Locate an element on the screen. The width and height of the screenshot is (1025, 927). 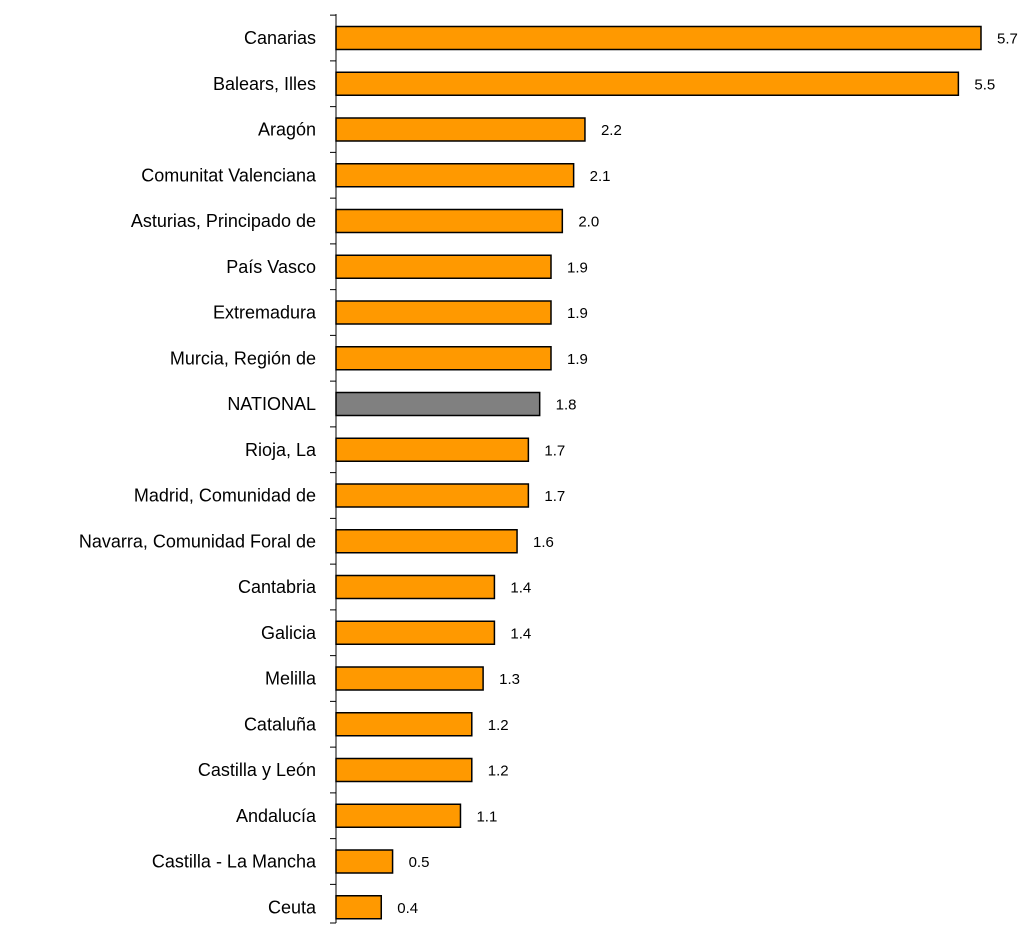
category-label-15: Cataluña is located at coordinates (280, 724).